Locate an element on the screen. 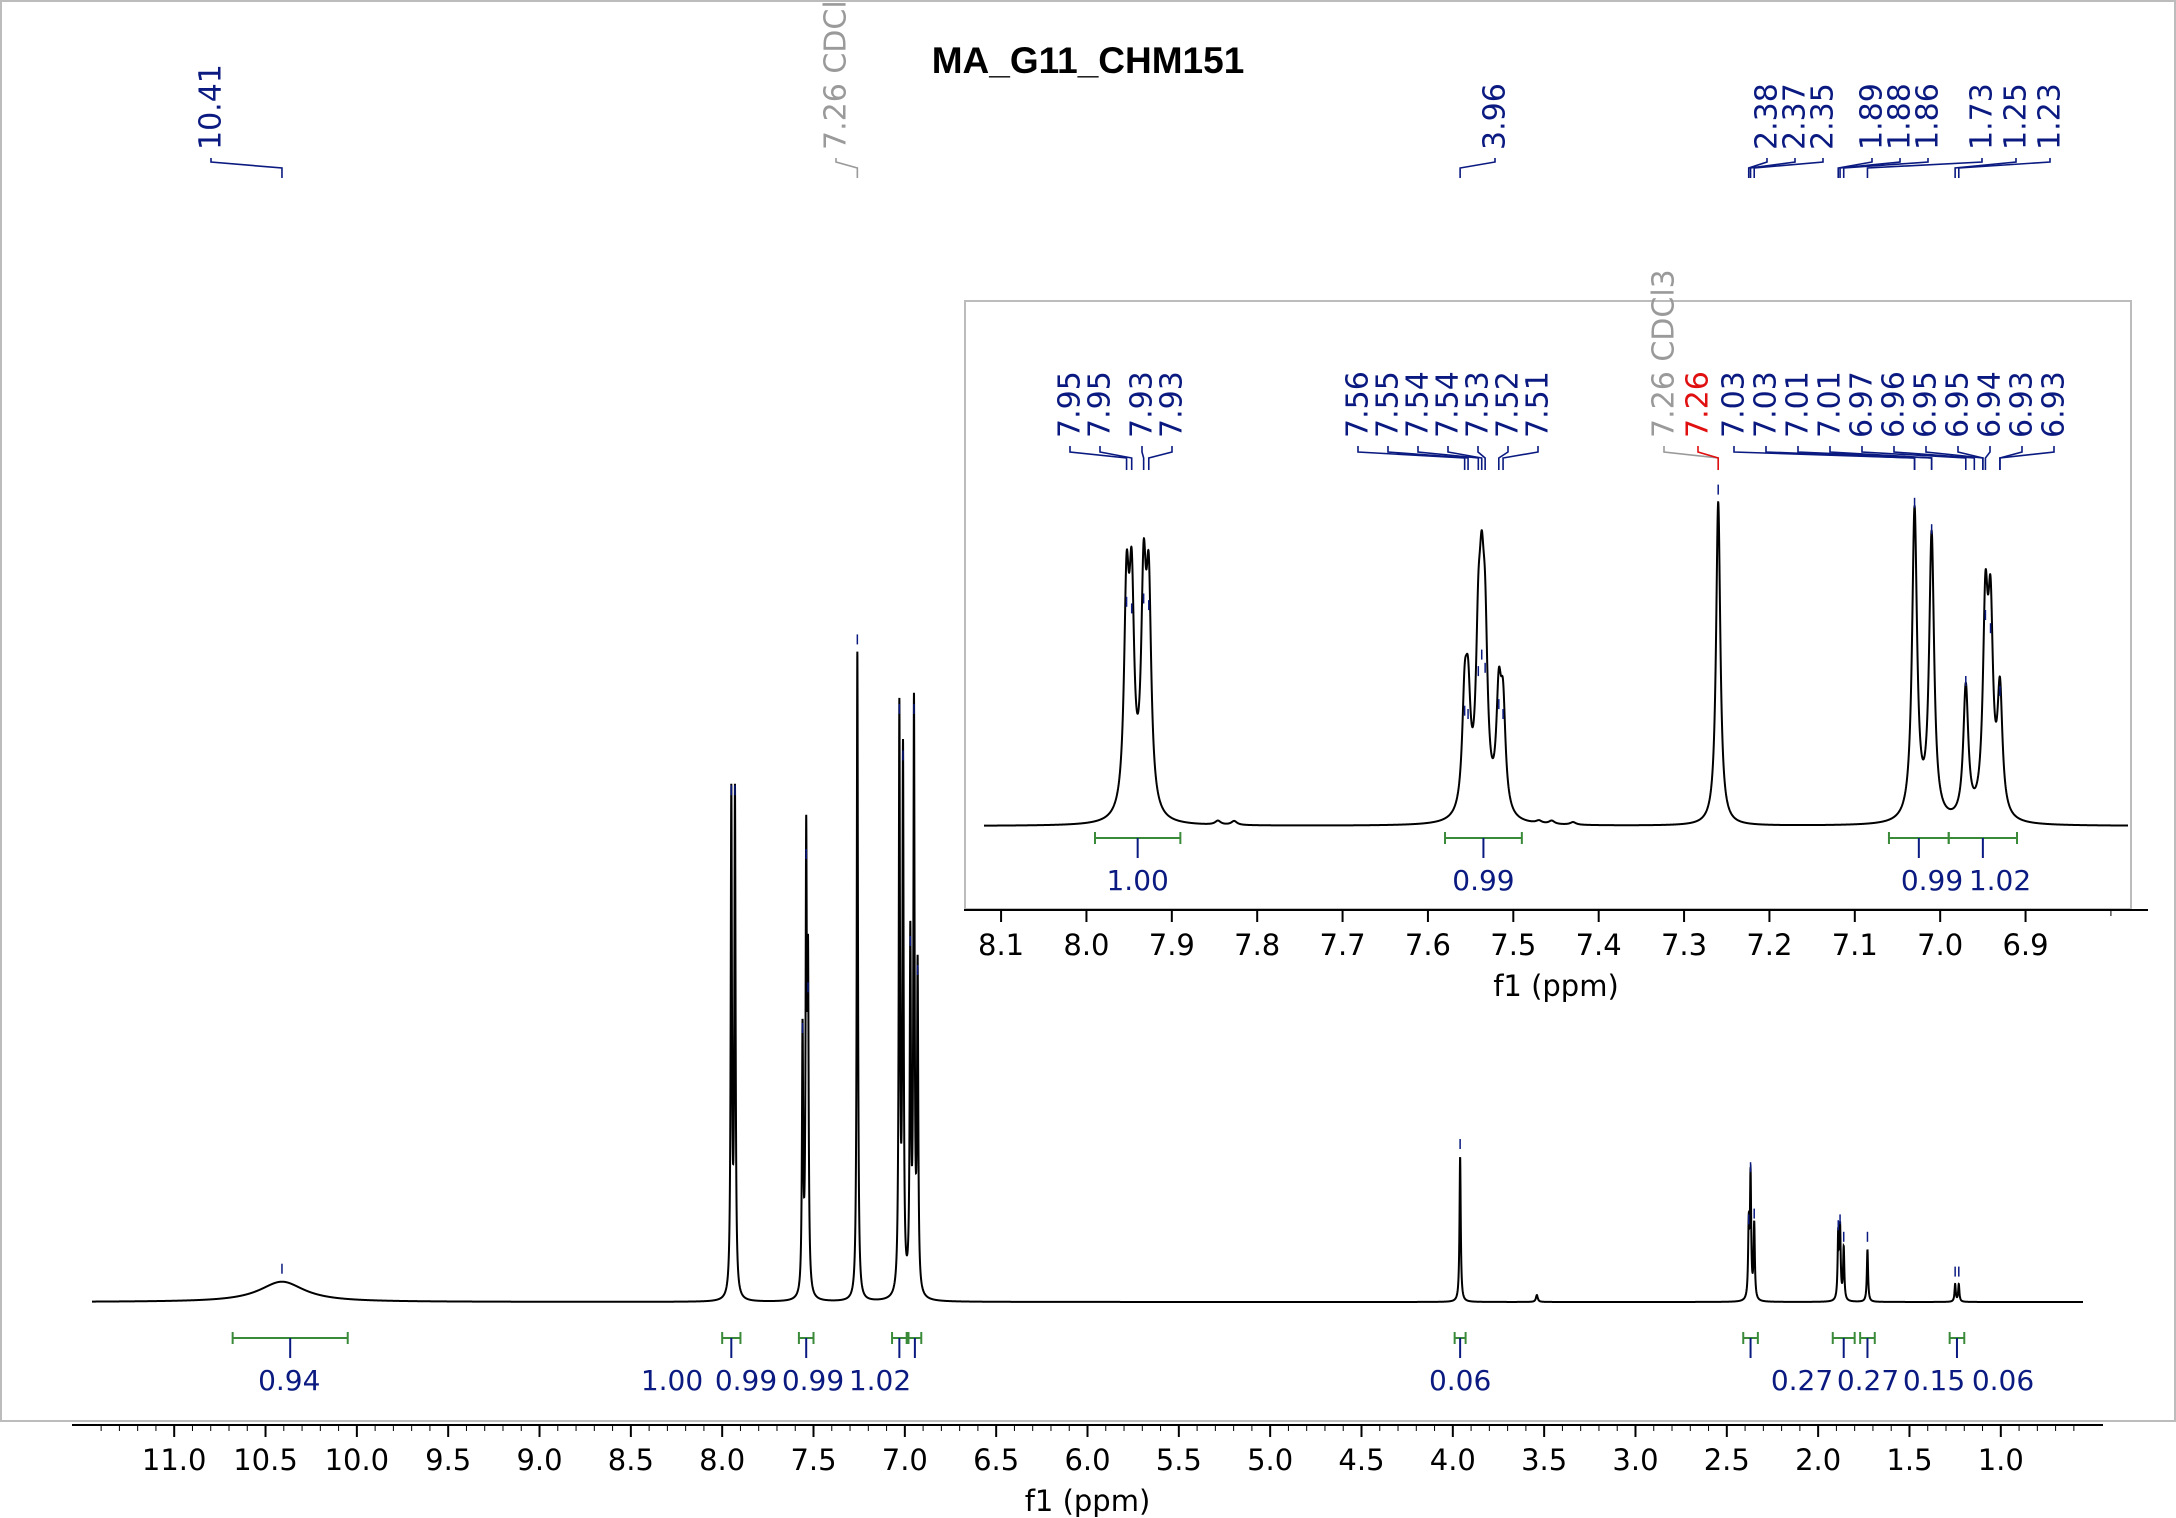 The image size is (2176, 1518). inset-peak-label: 6.97 is located at coordinates (1862, 404).